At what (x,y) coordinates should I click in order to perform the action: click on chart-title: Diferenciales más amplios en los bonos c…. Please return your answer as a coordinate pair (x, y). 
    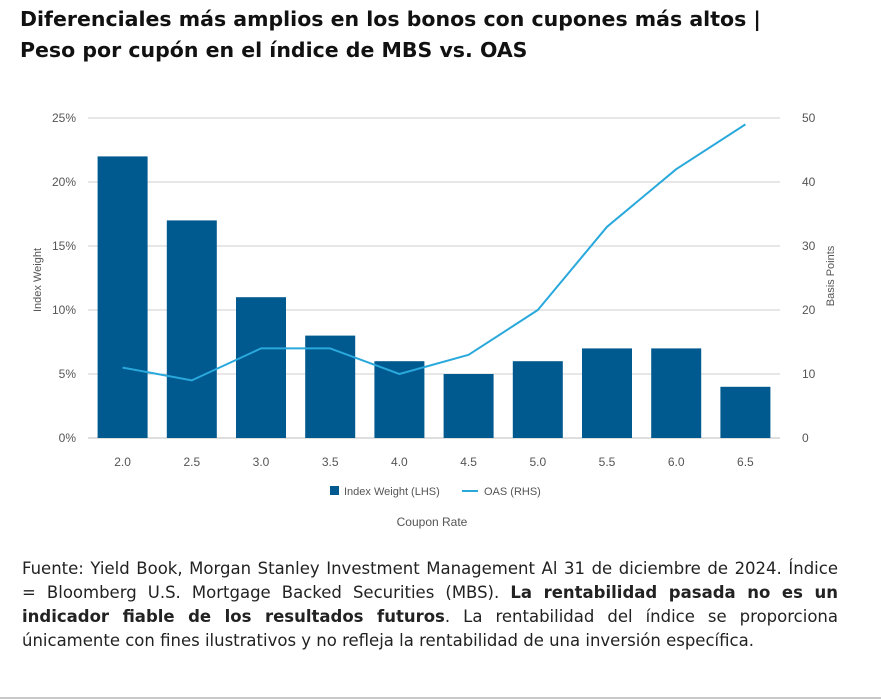
    Looking at the image, I should click on (440, 35).